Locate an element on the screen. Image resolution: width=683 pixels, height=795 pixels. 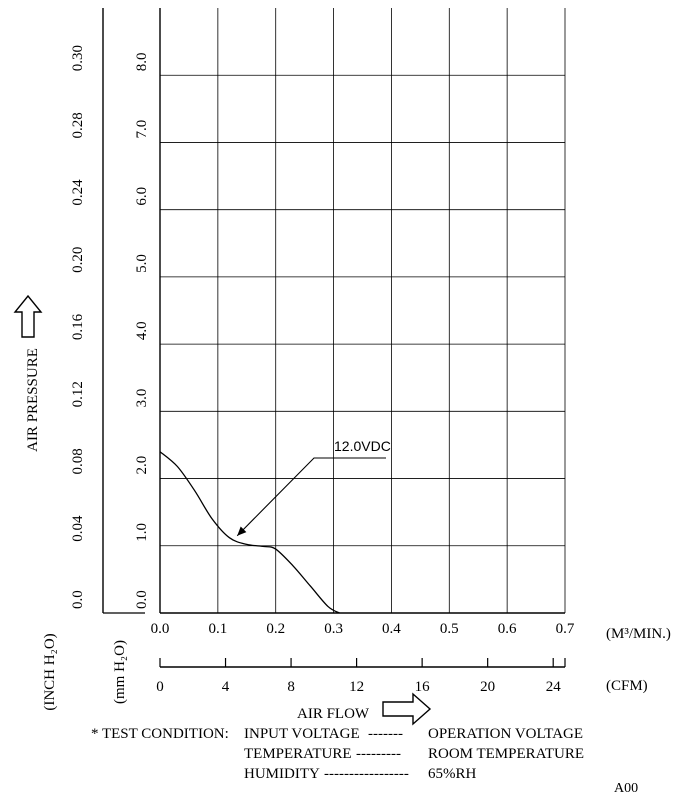
y-tick-label-mmh2o: 7.0 is located at coordinates (142, 129).